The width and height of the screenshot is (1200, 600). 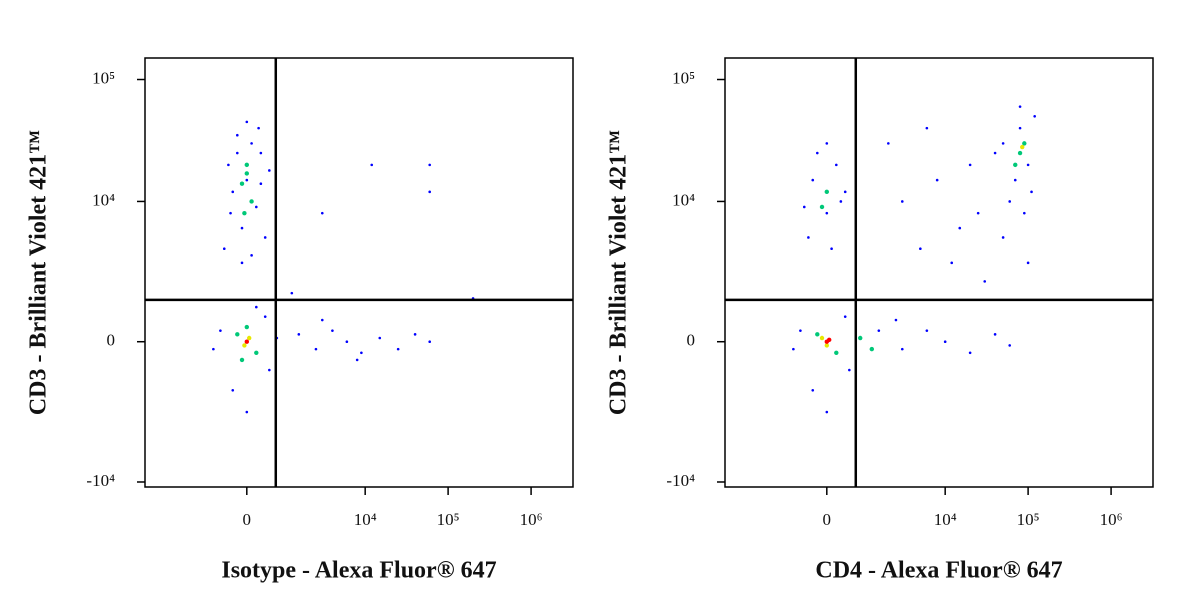 What do you see at coordinates (365, 519) in the screenshot?
I see `x-tick-label: 10⁴` at bounding box center [365, 519].